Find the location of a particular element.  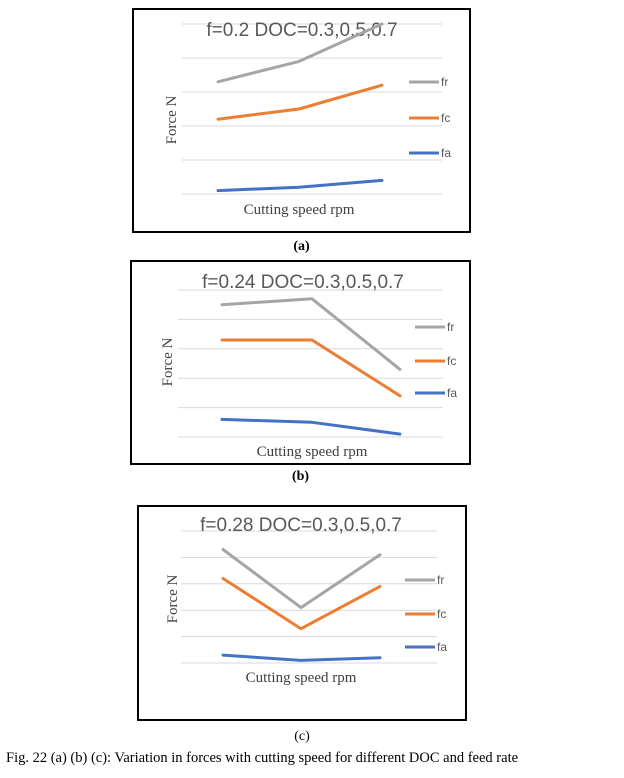

chart-c-caption: (c) is located at coordinates (302, 736).